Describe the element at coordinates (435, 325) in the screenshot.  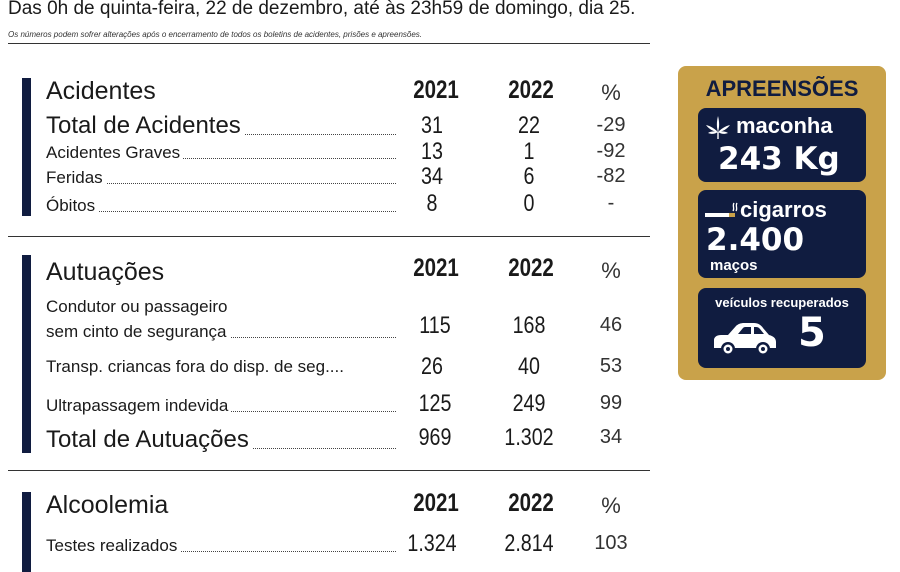
I see `row-value-2021: 115` at that location.